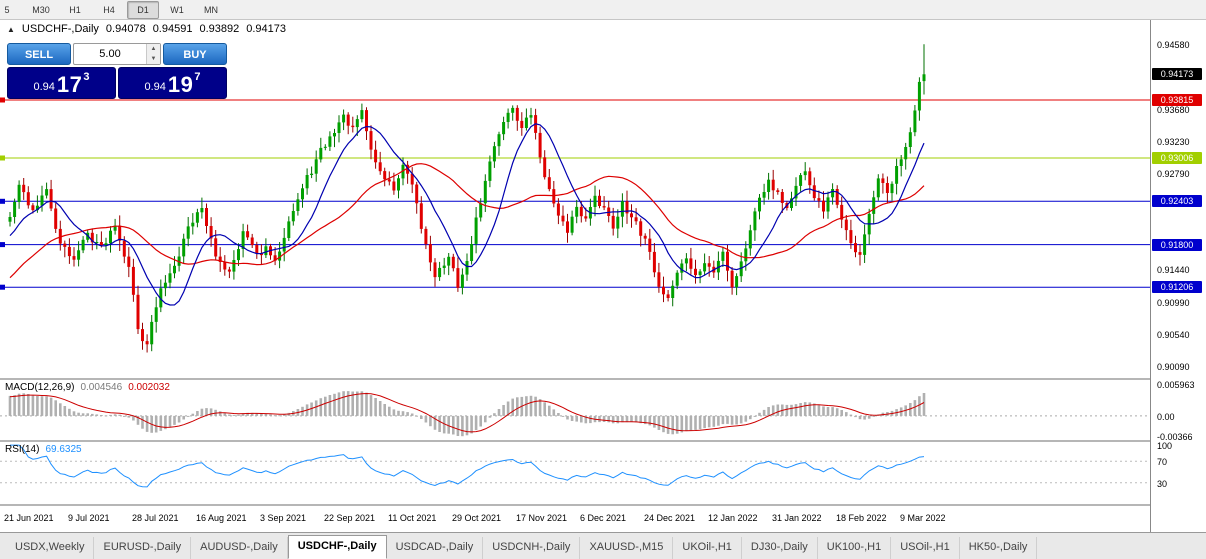 This screenshot has height=559, width=1206. Describe the element at coordinates (337, 547) in the screenshot. I see `chart-tab-usdchf-daily: USDCHF-,Daily` at that location.